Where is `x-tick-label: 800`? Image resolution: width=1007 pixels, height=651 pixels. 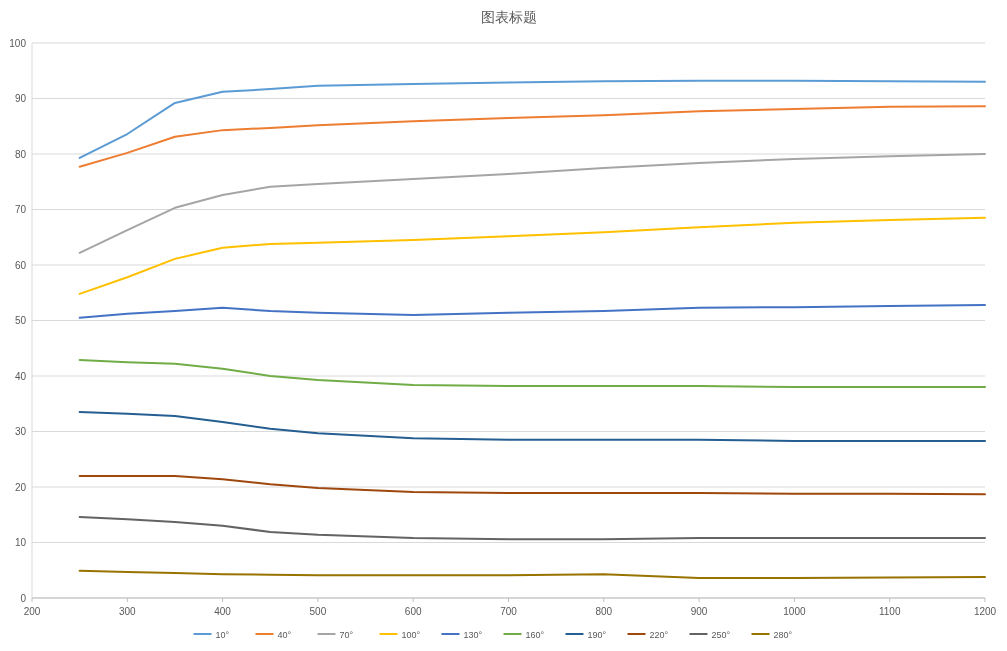
x-tick-label: 800 is located at coordinates (604, 611).